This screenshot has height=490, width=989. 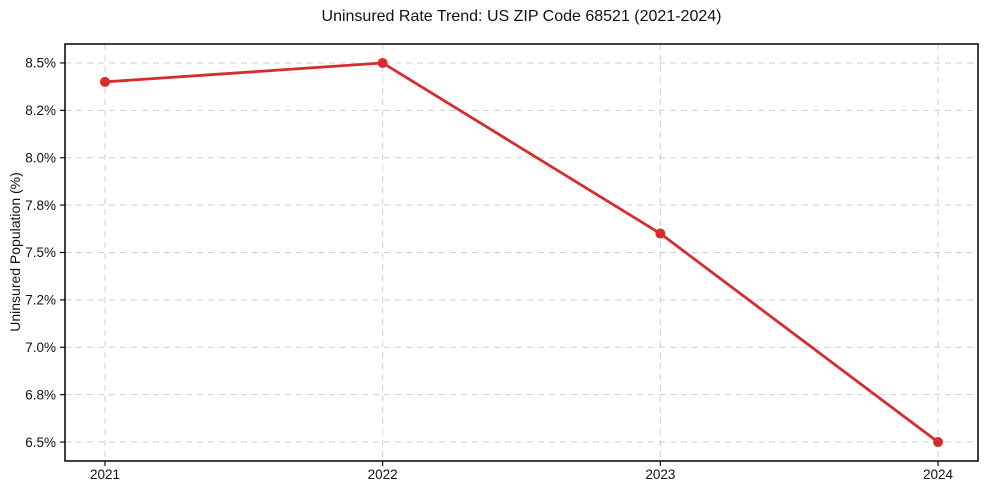 What do you see at coordinates (40, 252) in the screenshot?
I see `y-tick-label: 7.5%` at bounding box center [40, 252].